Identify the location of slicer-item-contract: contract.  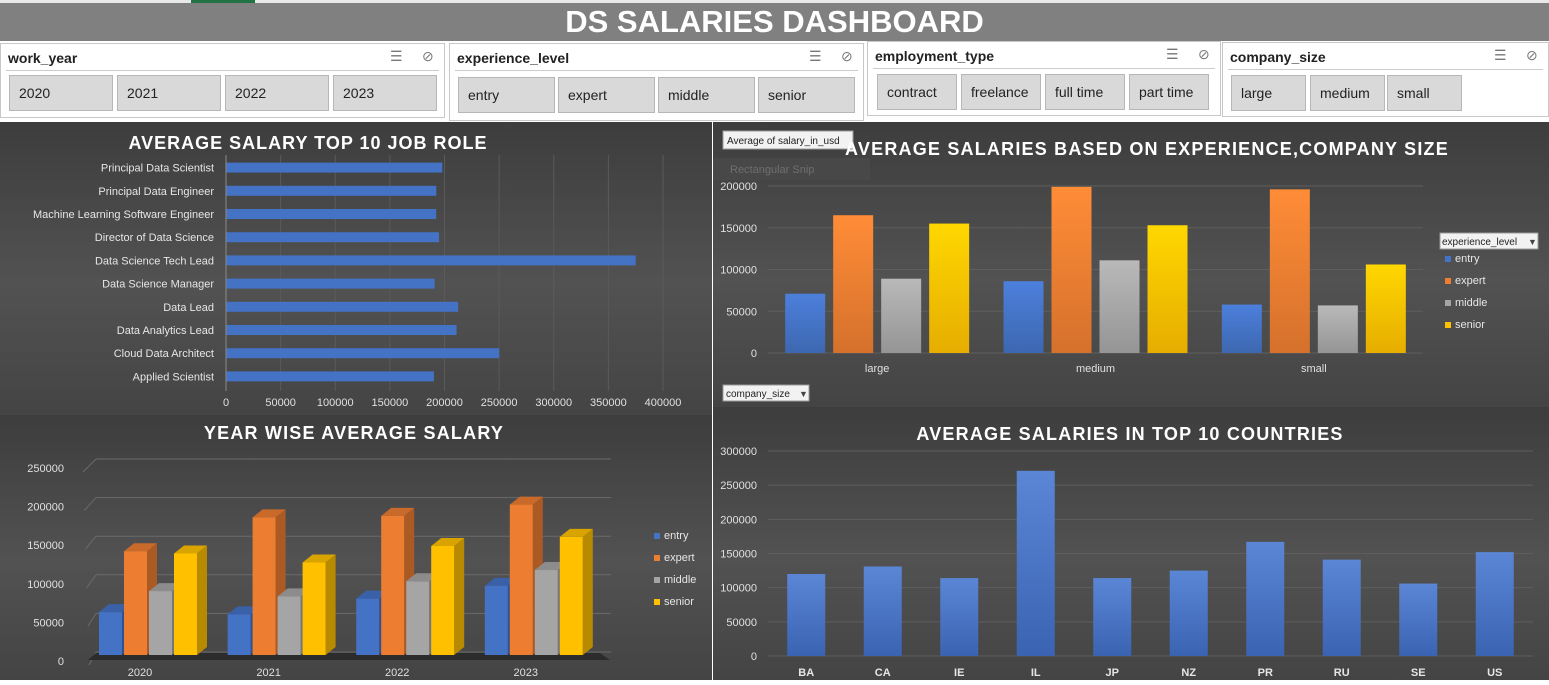
(917, 92).